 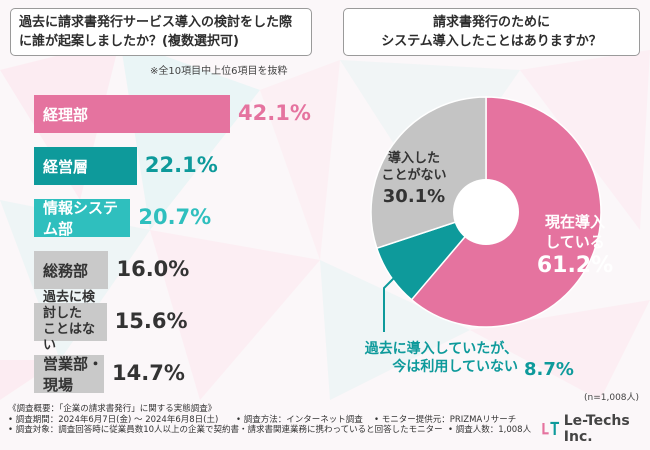 I want to click on bar-value-3: 16.0%, so click(x=153, y=269).